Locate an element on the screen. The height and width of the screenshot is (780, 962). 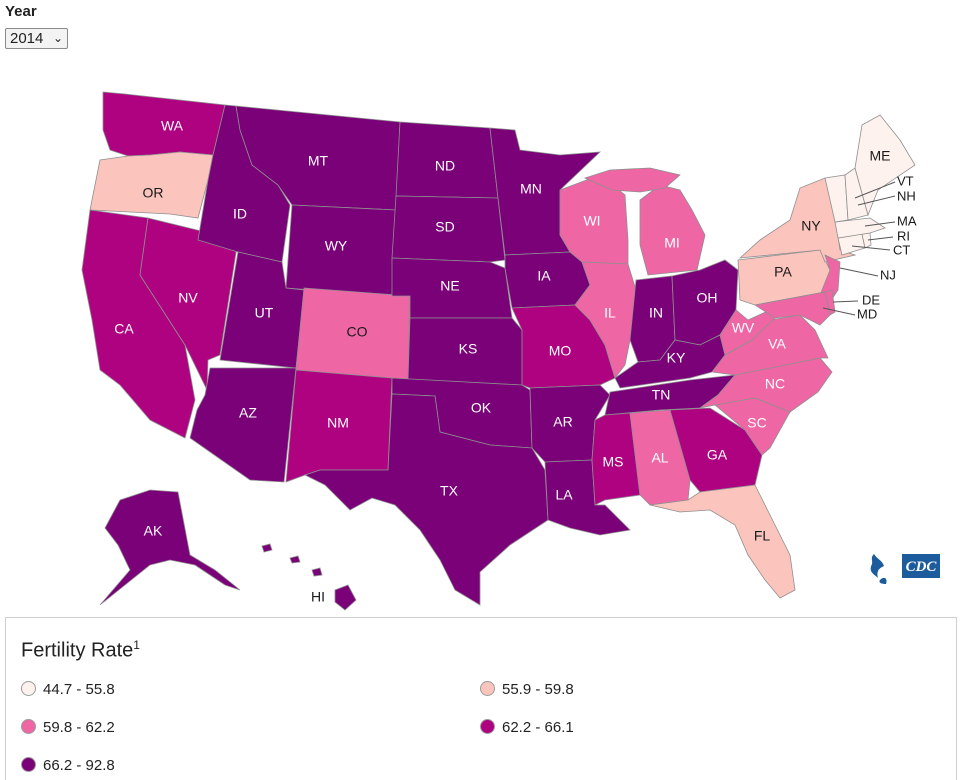
label-nc: NC is located at coordinates (775, 384).